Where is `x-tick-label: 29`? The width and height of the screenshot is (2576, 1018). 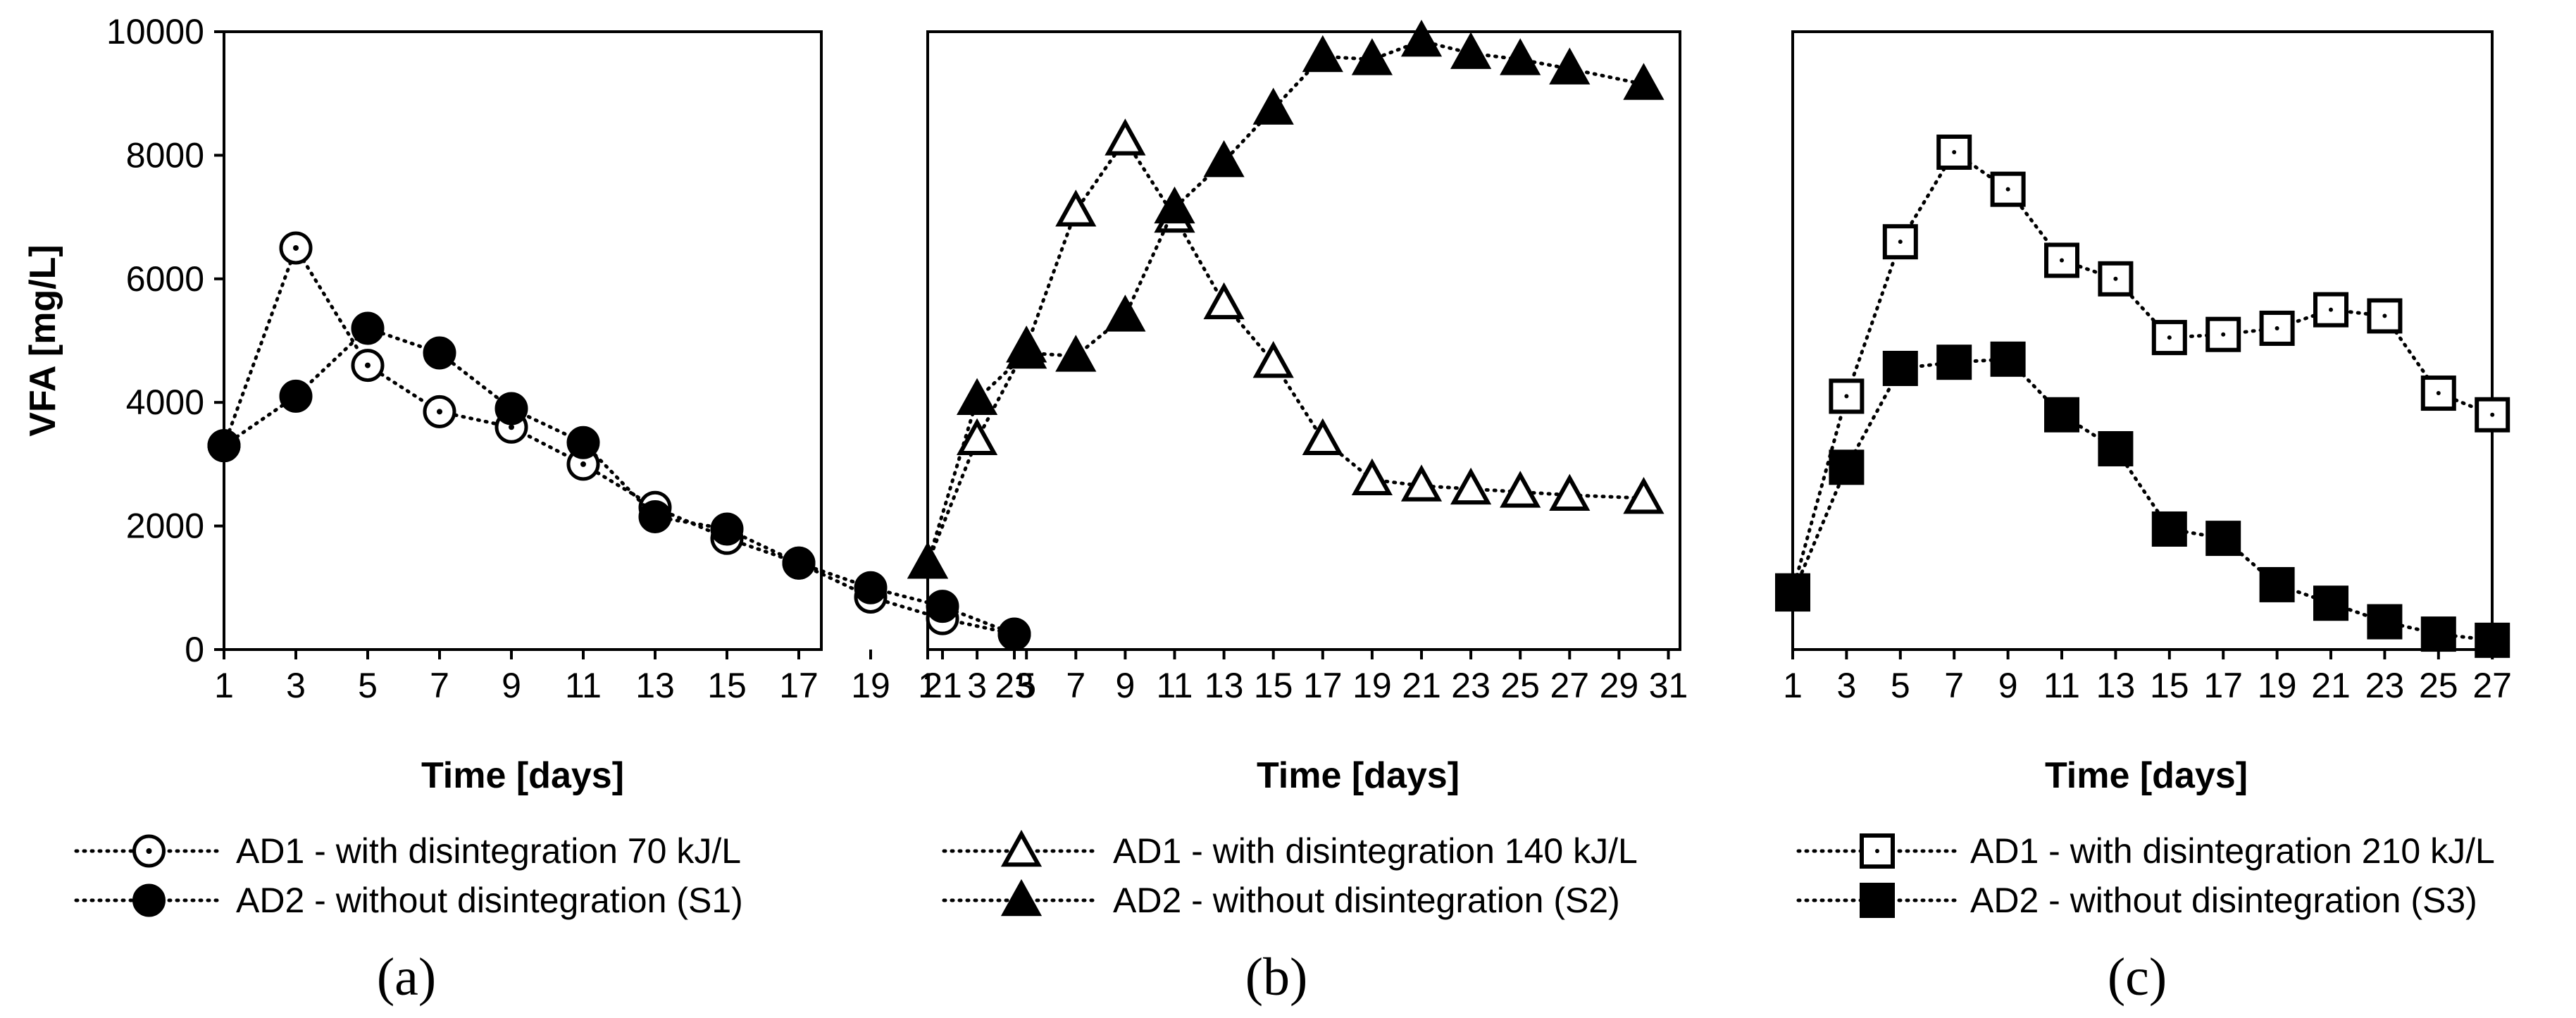
x-tick-label: 29 is located at coordinates (1619, 686).